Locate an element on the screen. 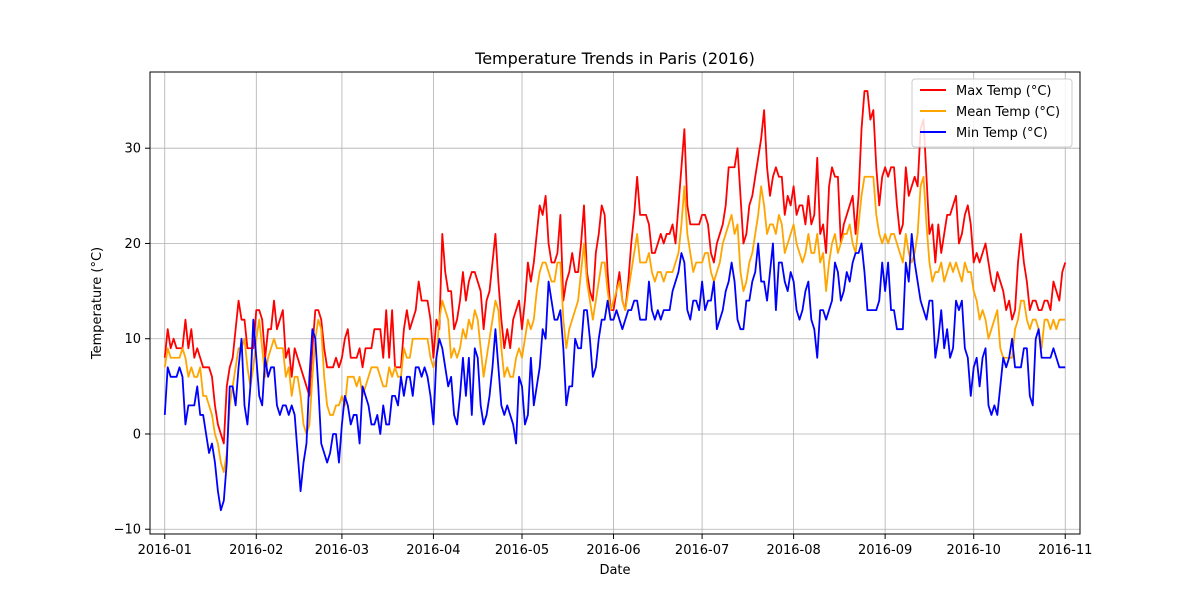 This screenshot has width=1200, height=600. x-tick-label: 2016-08 is located at coordinates (793, 550).